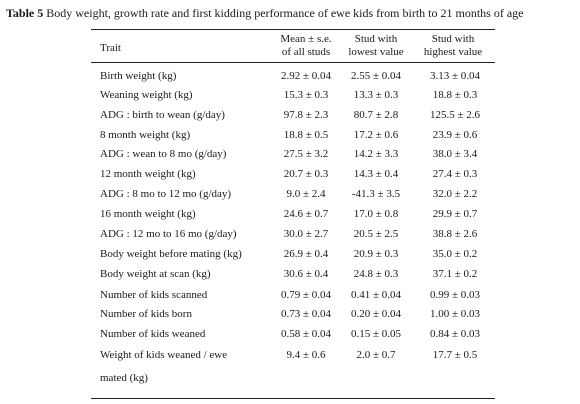 The width and height of the screenshot is (580, 404). What do you see at coordinates (455, 334) in the screenshot?
I see `cell-highest: 0.84 ± 0.03` at bounding box center [455, 334].